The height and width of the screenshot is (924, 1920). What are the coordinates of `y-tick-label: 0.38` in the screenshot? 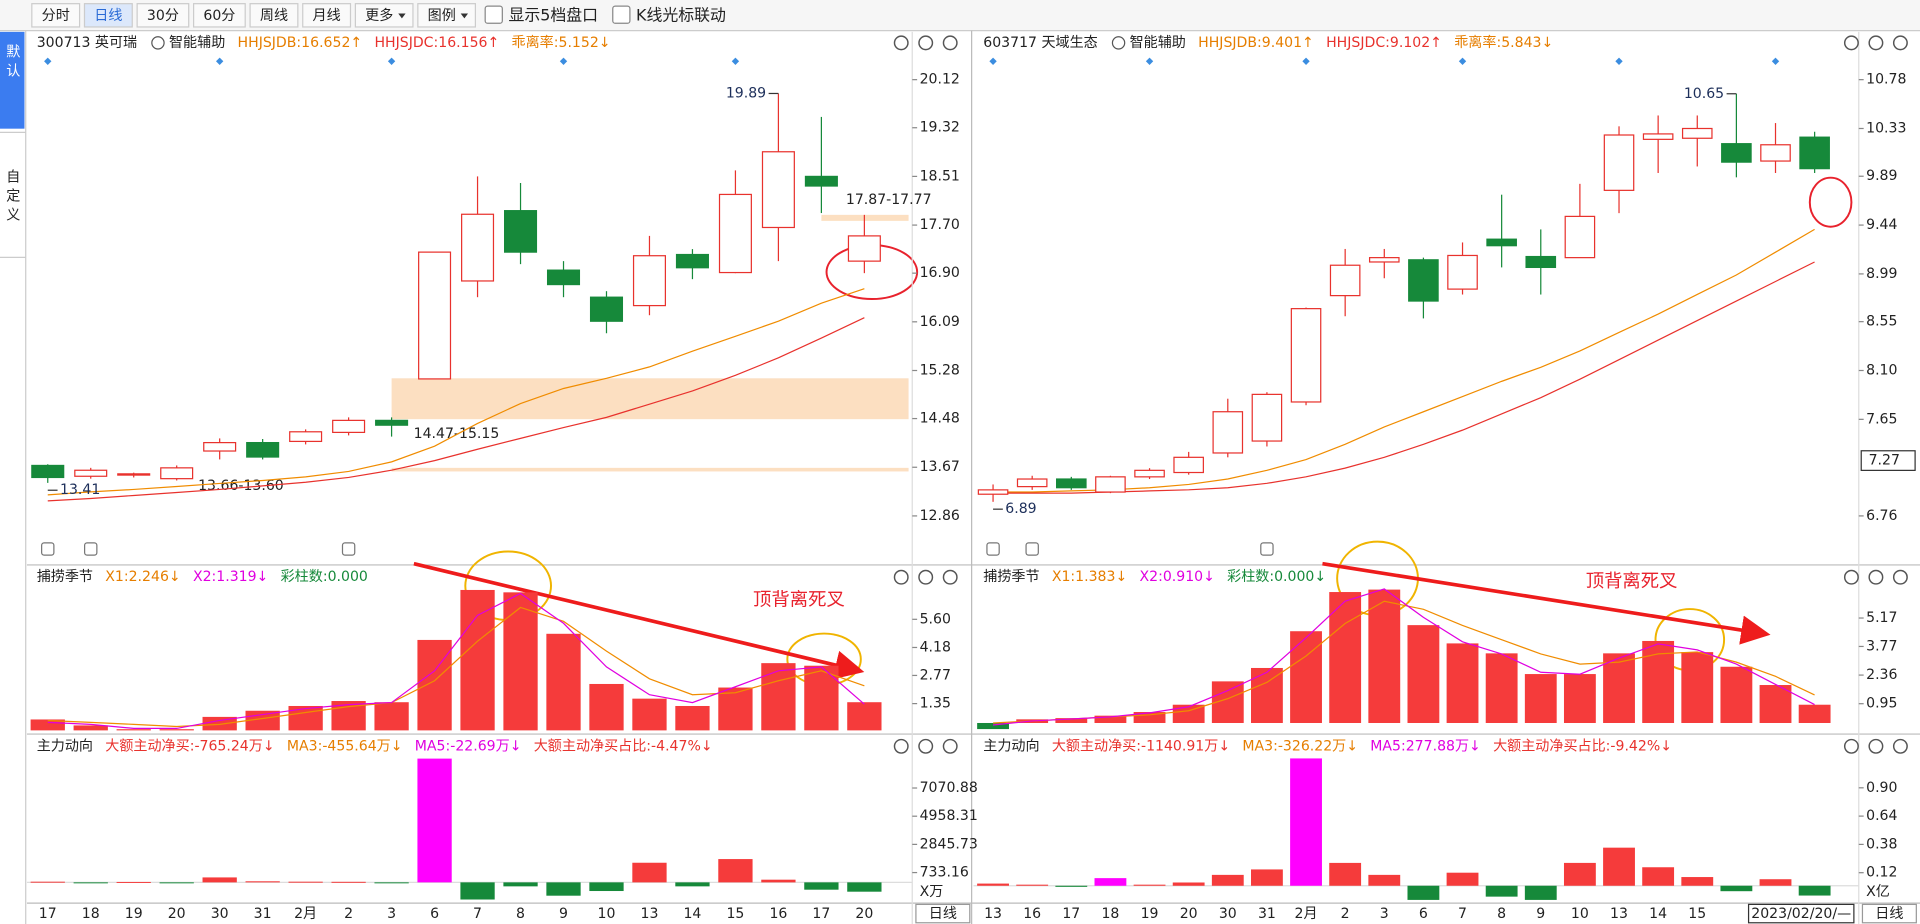 It's located at (1881, 844).